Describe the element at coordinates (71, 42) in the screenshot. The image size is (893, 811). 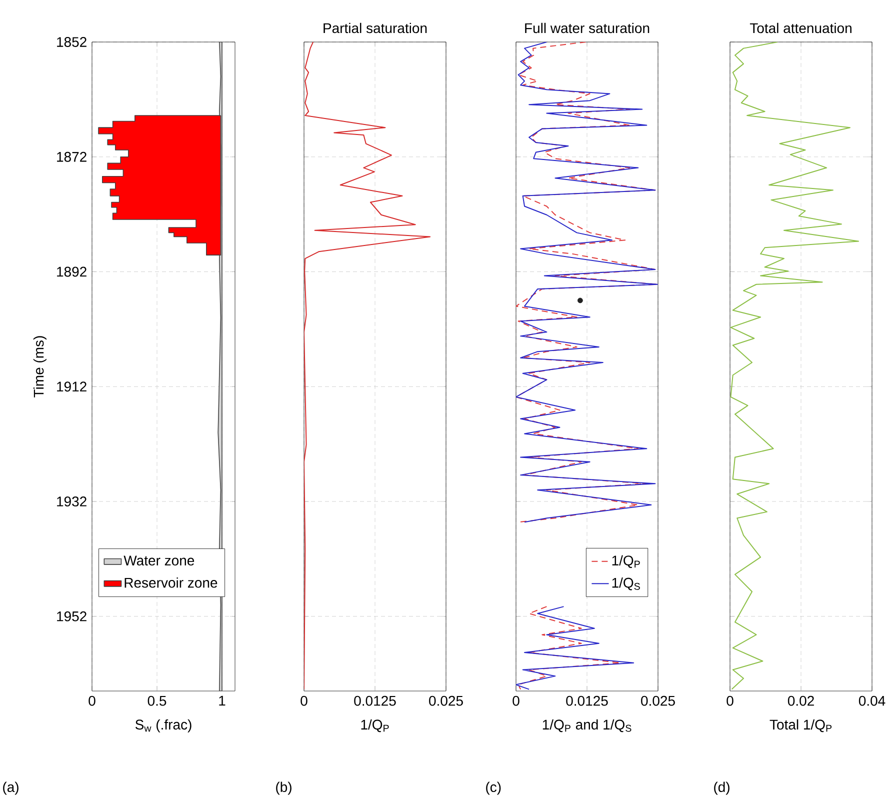
I see `y-tick-label: 1852` at that location.